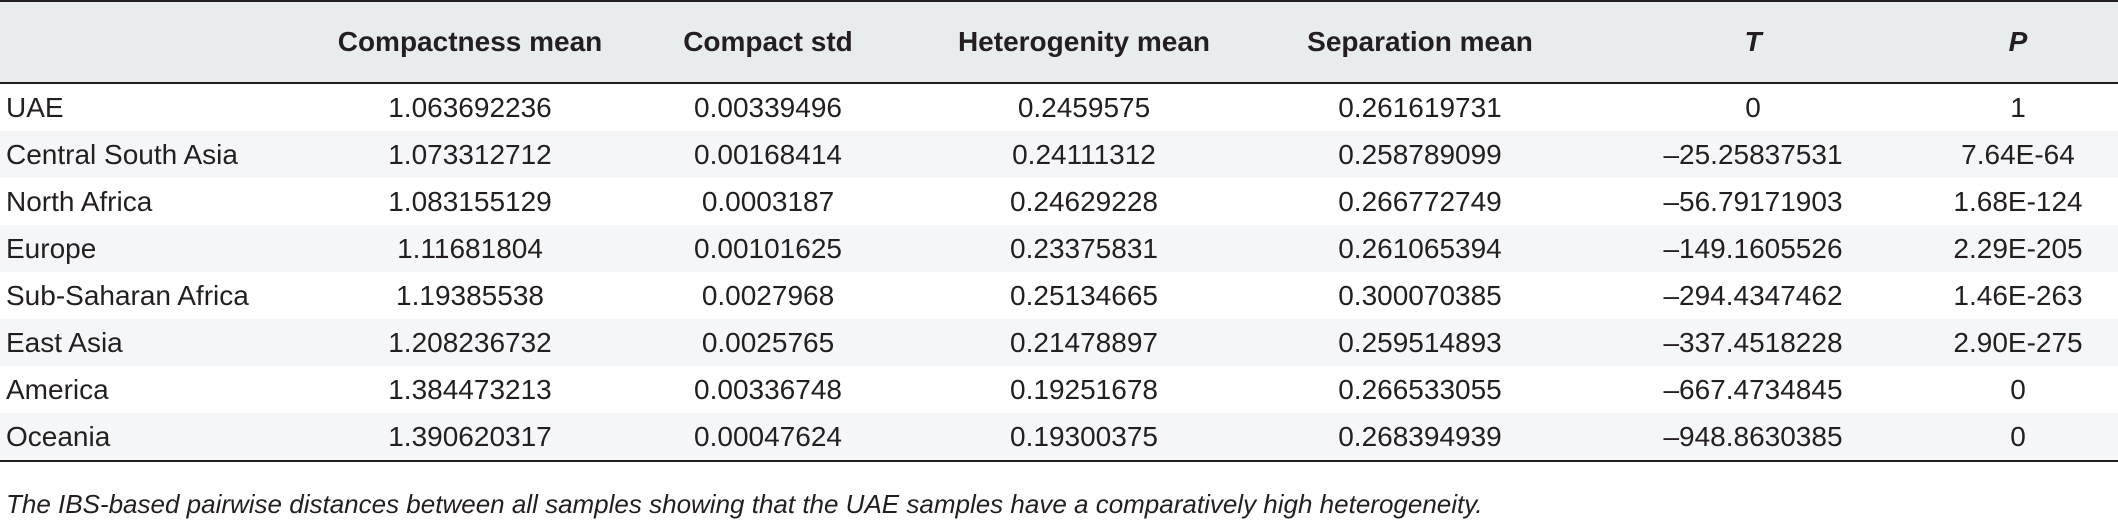 The height and width of the screenshot is (528, 2118). What do you see at coordinates (768, 41) in the screenshot?
I see `column-header: Compact std` at bounding box center [768, 41].